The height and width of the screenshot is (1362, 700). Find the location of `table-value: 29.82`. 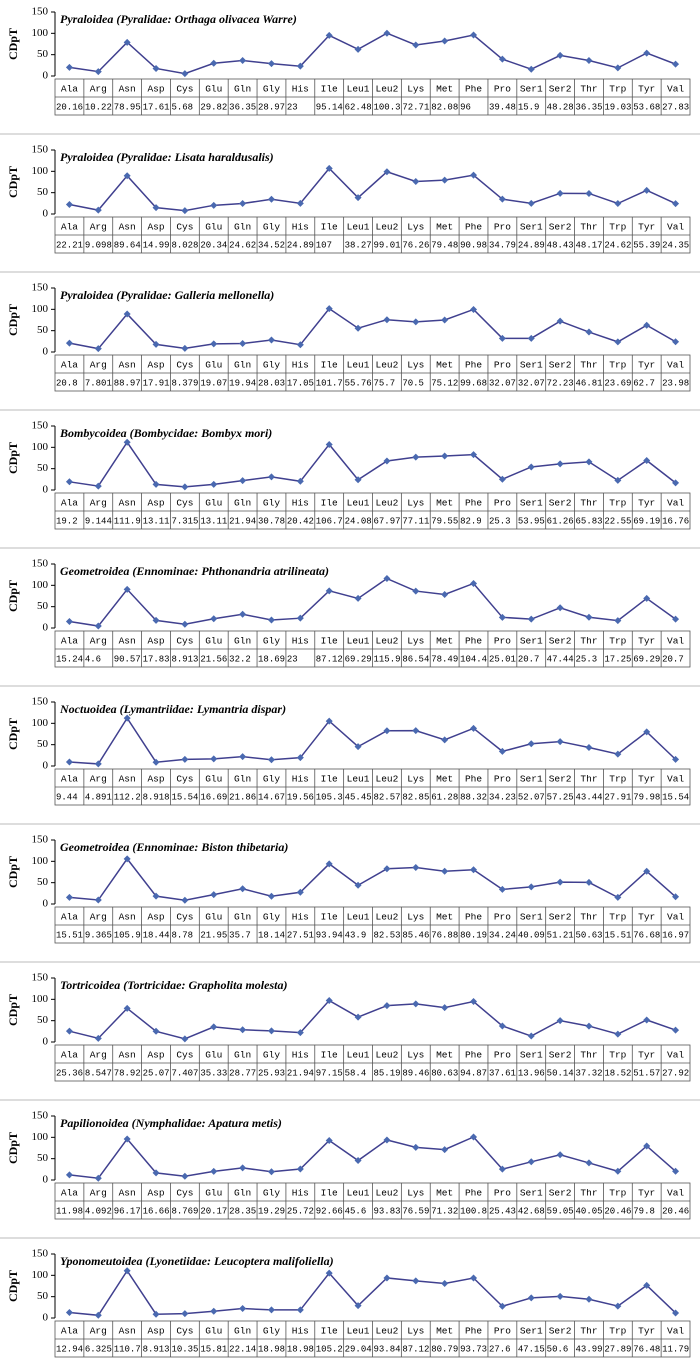

table-value: 29.82 is located at coordinates (213, 107).